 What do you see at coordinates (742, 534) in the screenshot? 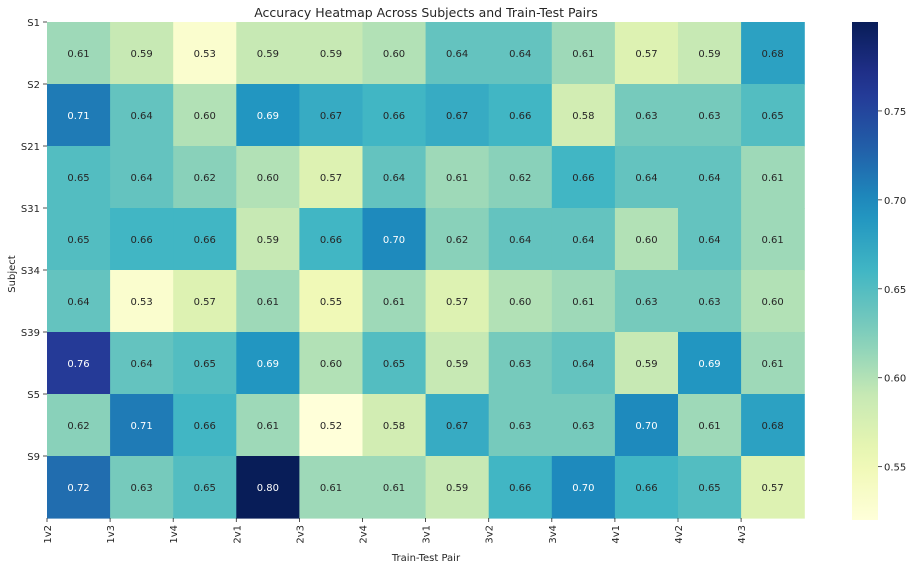
I see `x-tick-label: 4v3` at bounding box center [742, 534].